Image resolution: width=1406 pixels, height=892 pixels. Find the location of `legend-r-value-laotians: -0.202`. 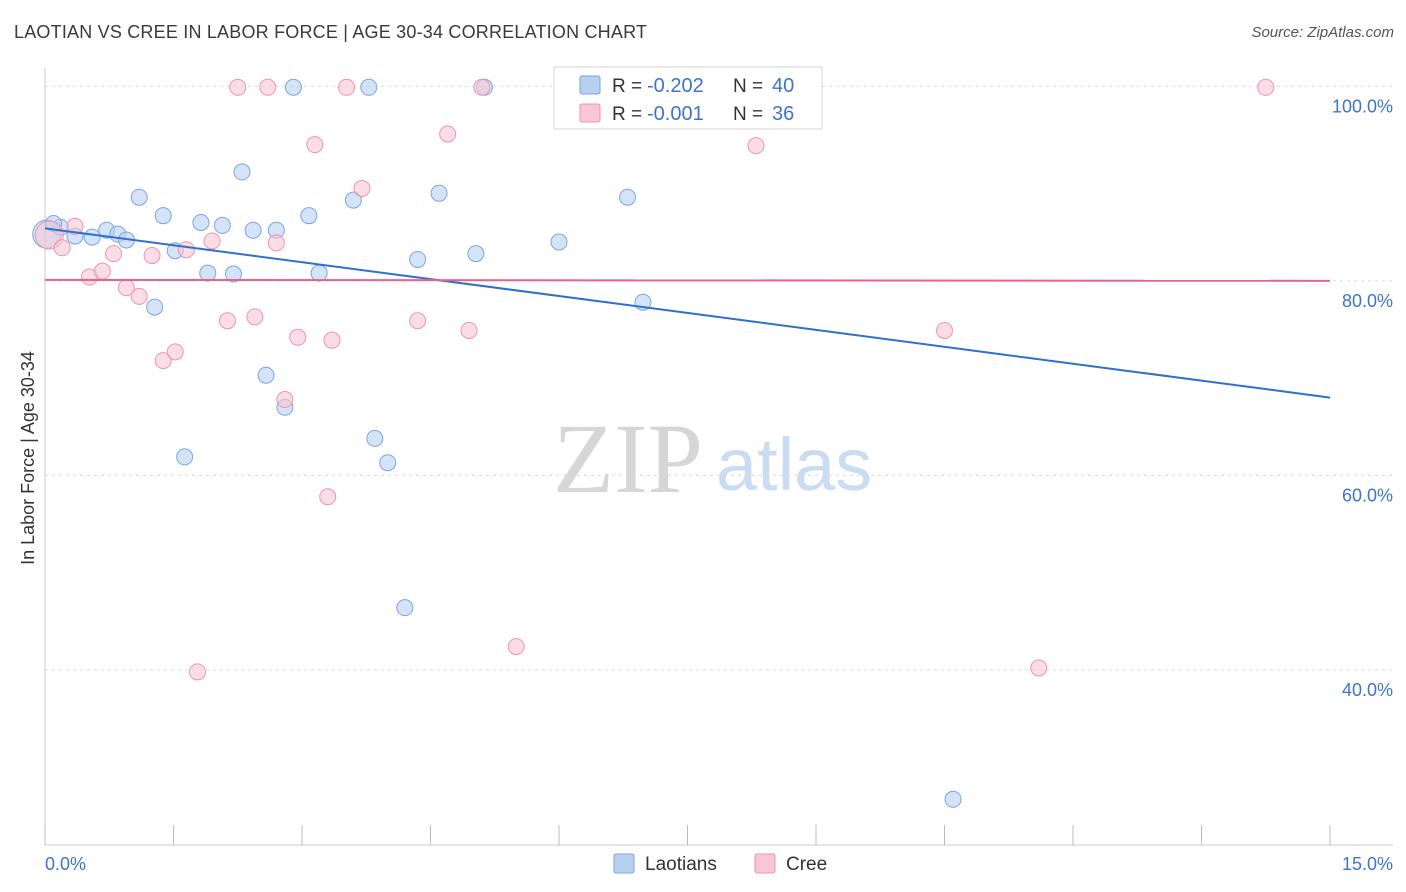

legend-r-value-laotians: -0.202 is located at coordinates (675, 86).